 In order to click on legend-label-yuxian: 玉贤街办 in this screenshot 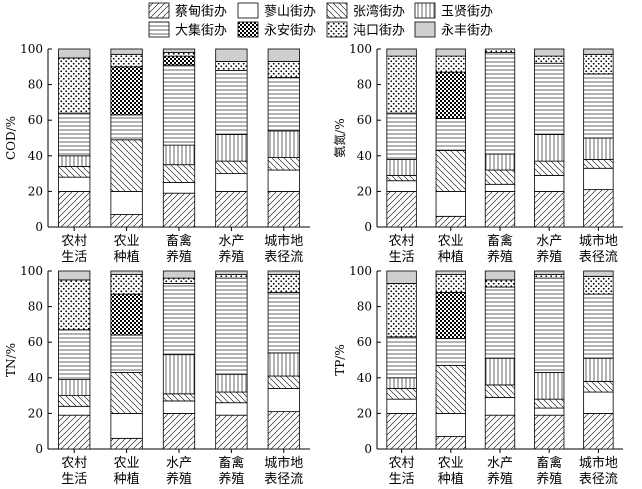, I will do `click(467, 12)`.